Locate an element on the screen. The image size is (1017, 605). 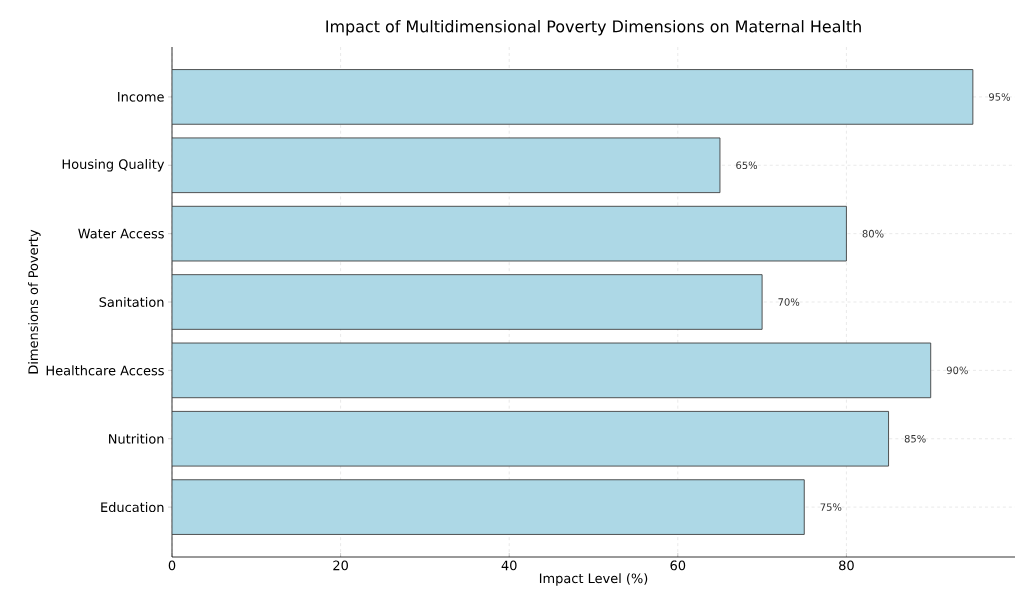
x-tick-label: 80 is located at coordinates (846, 565).